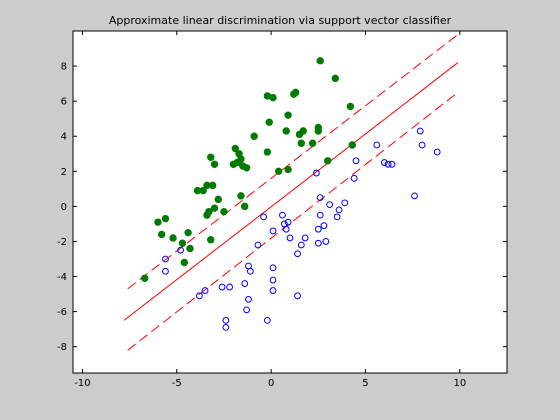  What do you see at coordinates (177, 383) in the screenshot?
I see `x-tick-label: -5` at bounding box center [177, 383].